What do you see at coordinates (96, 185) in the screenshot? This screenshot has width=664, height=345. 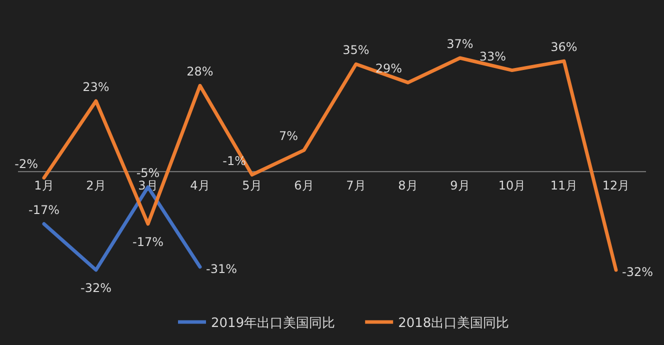 I see `x-tick-label: 2月` at bounding box center [96, 185].